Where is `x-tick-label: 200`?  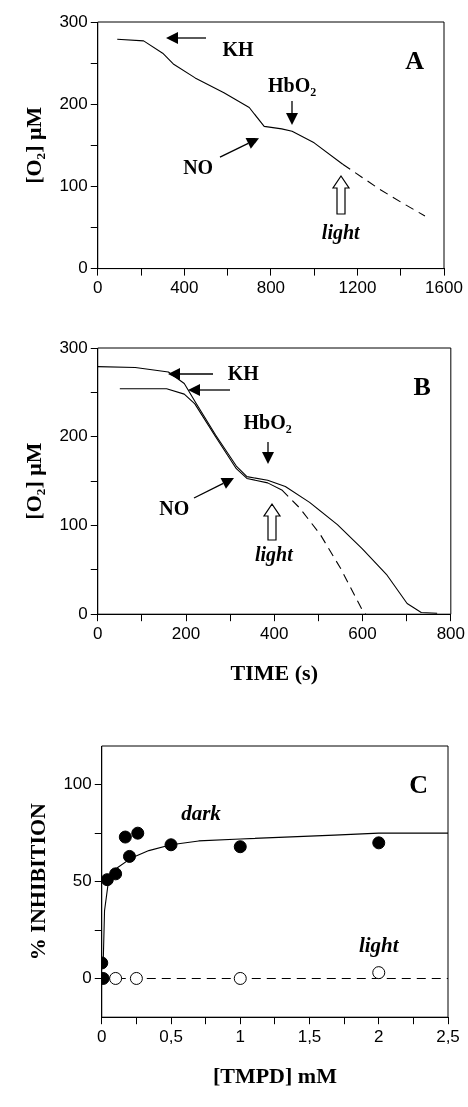
x-tick-label: 200 is located at coordinates (186, 634).